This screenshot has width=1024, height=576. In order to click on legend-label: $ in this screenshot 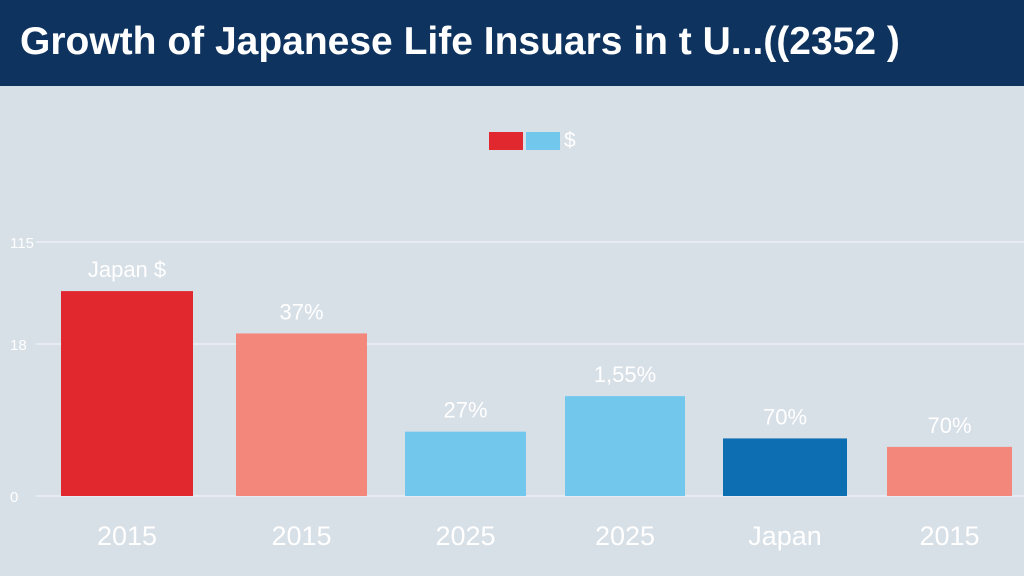, I will do `click(570, 140)`.